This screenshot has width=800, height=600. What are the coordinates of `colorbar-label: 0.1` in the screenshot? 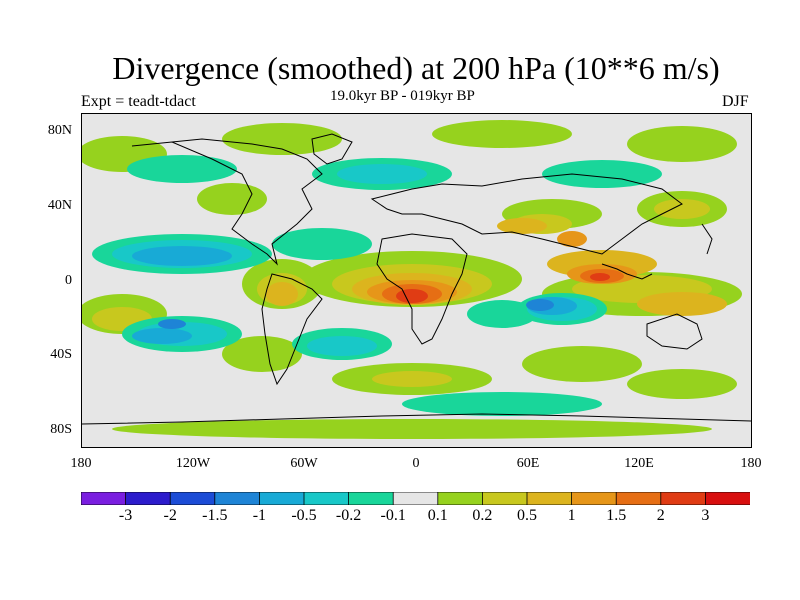 It's located at (437, 515).